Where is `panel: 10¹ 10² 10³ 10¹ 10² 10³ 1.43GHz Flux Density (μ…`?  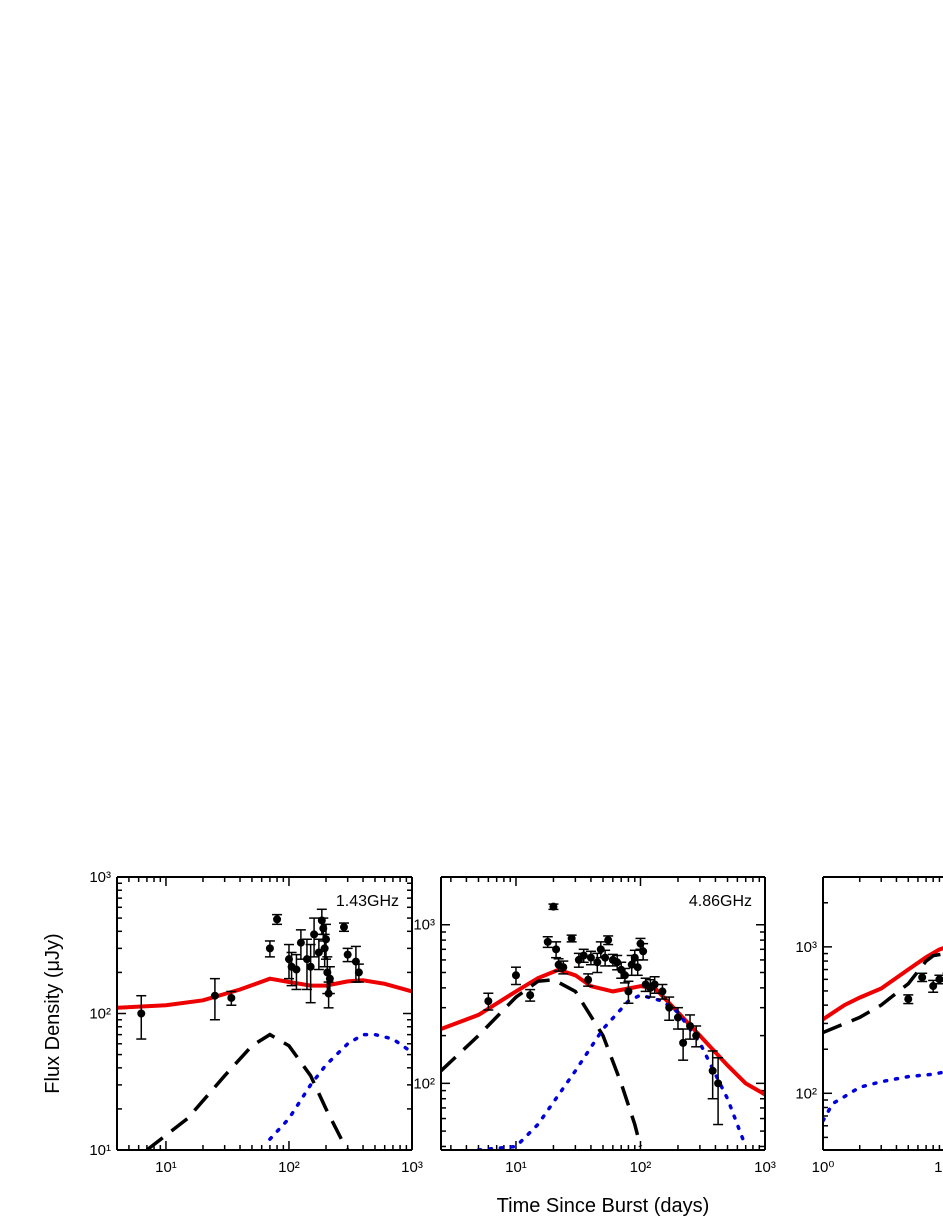 panel: 10¹ 10² 10³ 10¹ 10² 10³ 1.43GHz Flux Density (μ… is located at coordinates (232, 1022).